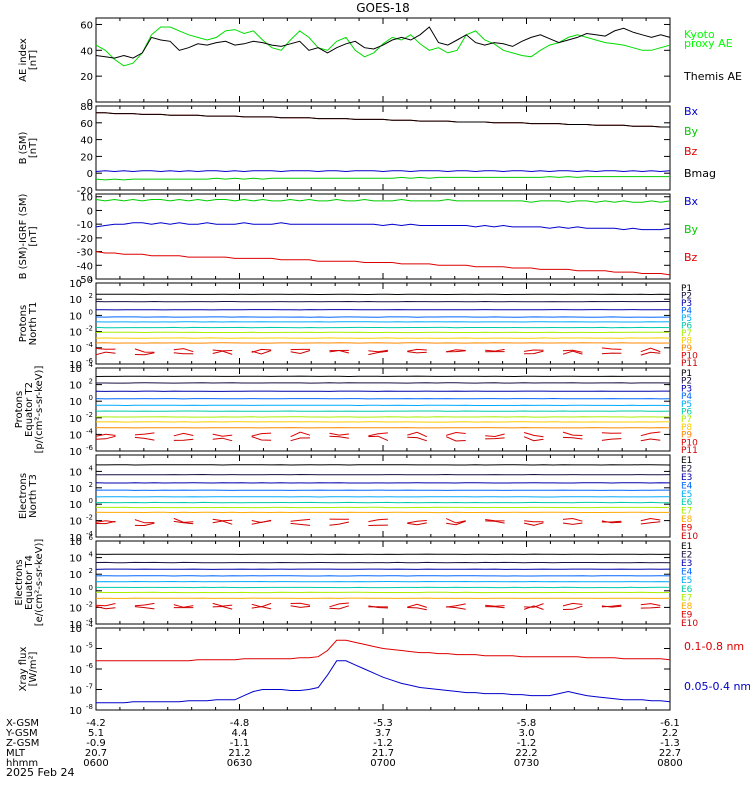 The image size is (750, 804). I want to click on y-axis-label: [e/(cm²-s-sr-keV)], so click(39, 583).